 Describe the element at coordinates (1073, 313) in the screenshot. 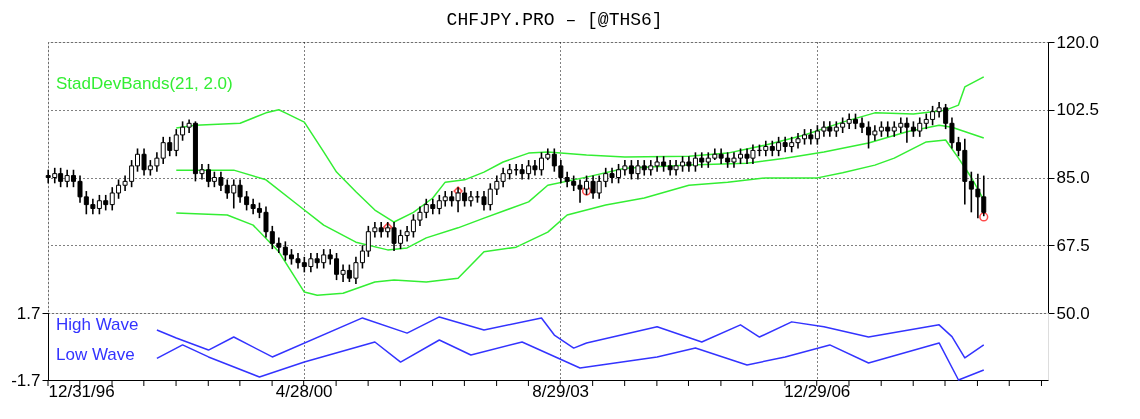

I see `y-tick-label: 50.0` at that location.